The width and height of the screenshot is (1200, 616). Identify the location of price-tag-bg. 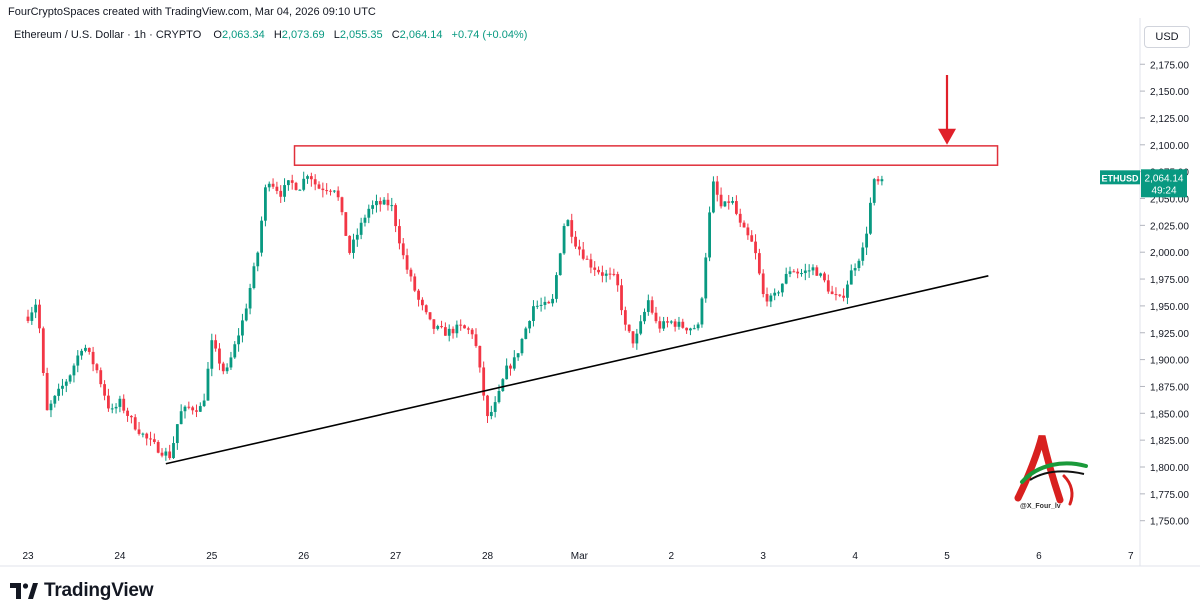
(1164, 183).